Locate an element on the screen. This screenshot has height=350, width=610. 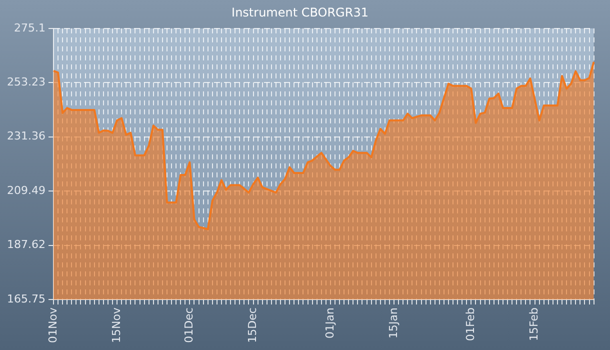
x-tick-label: 15Jan is located at coordinates (393, 323).